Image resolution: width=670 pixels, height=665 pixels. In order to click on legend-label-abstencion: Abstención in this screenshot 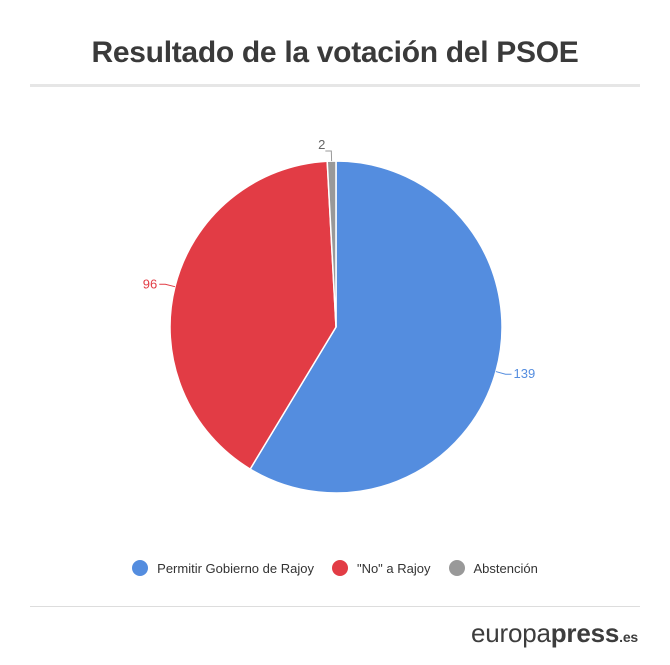, I will do `click(505, 568)`.